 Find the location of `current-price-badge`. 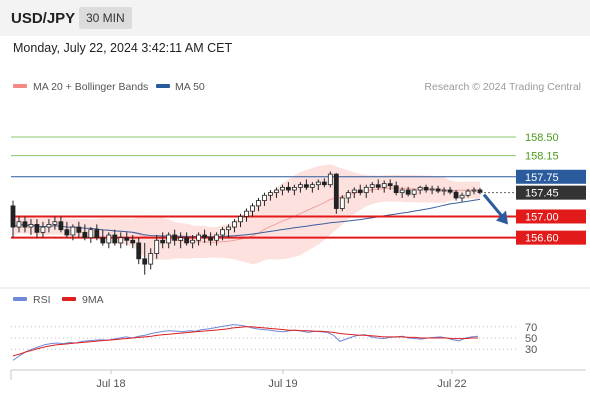

current-price-badge is located at coordinates (551, 192).